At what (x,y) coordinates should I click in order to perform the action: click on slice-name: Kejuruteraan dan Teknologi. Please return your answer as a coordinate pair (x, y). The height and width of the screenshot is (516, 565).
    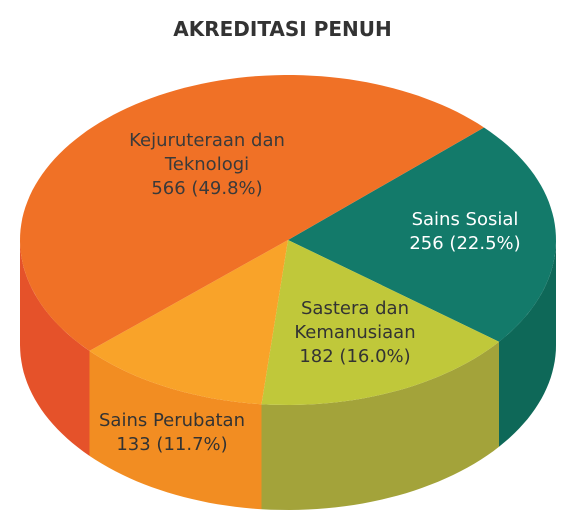
    Looking at the image, I should click on (207, 152).